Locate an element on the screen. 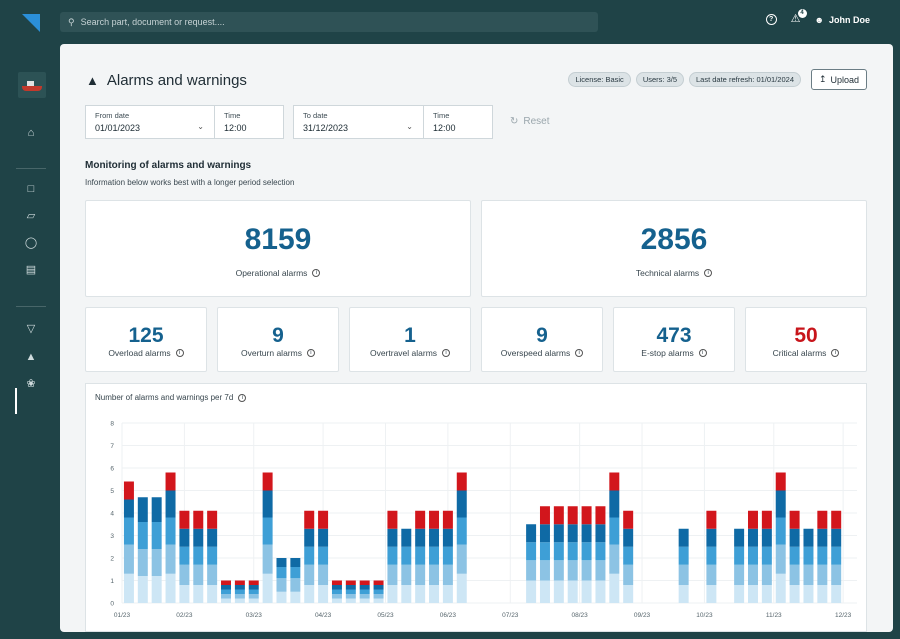 This screenshot has height=639, width=900. x-tick-label: 03/23 is located at coordinates (254, 615).